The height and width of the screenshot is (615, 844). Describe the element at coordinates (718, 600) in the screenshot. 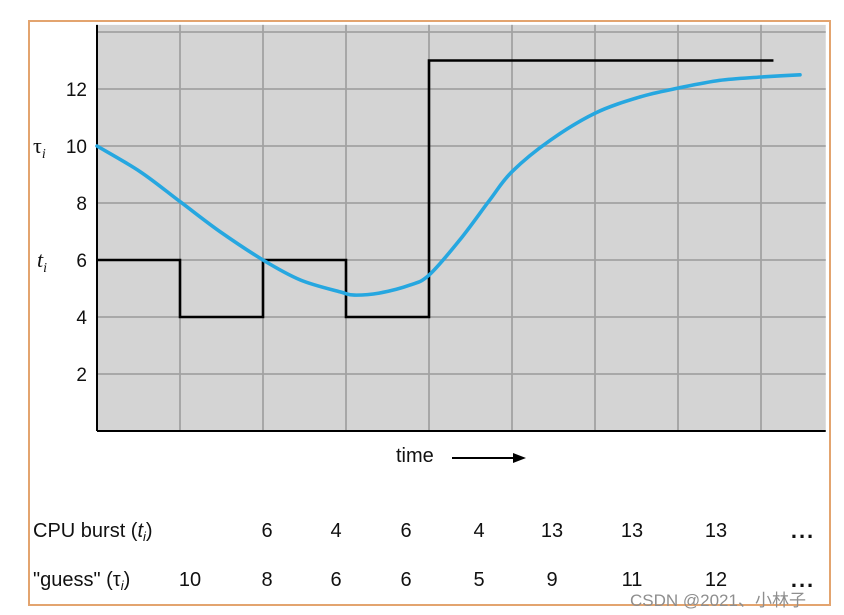

I see `watermark: CSDN @2021、小林子` at that location.